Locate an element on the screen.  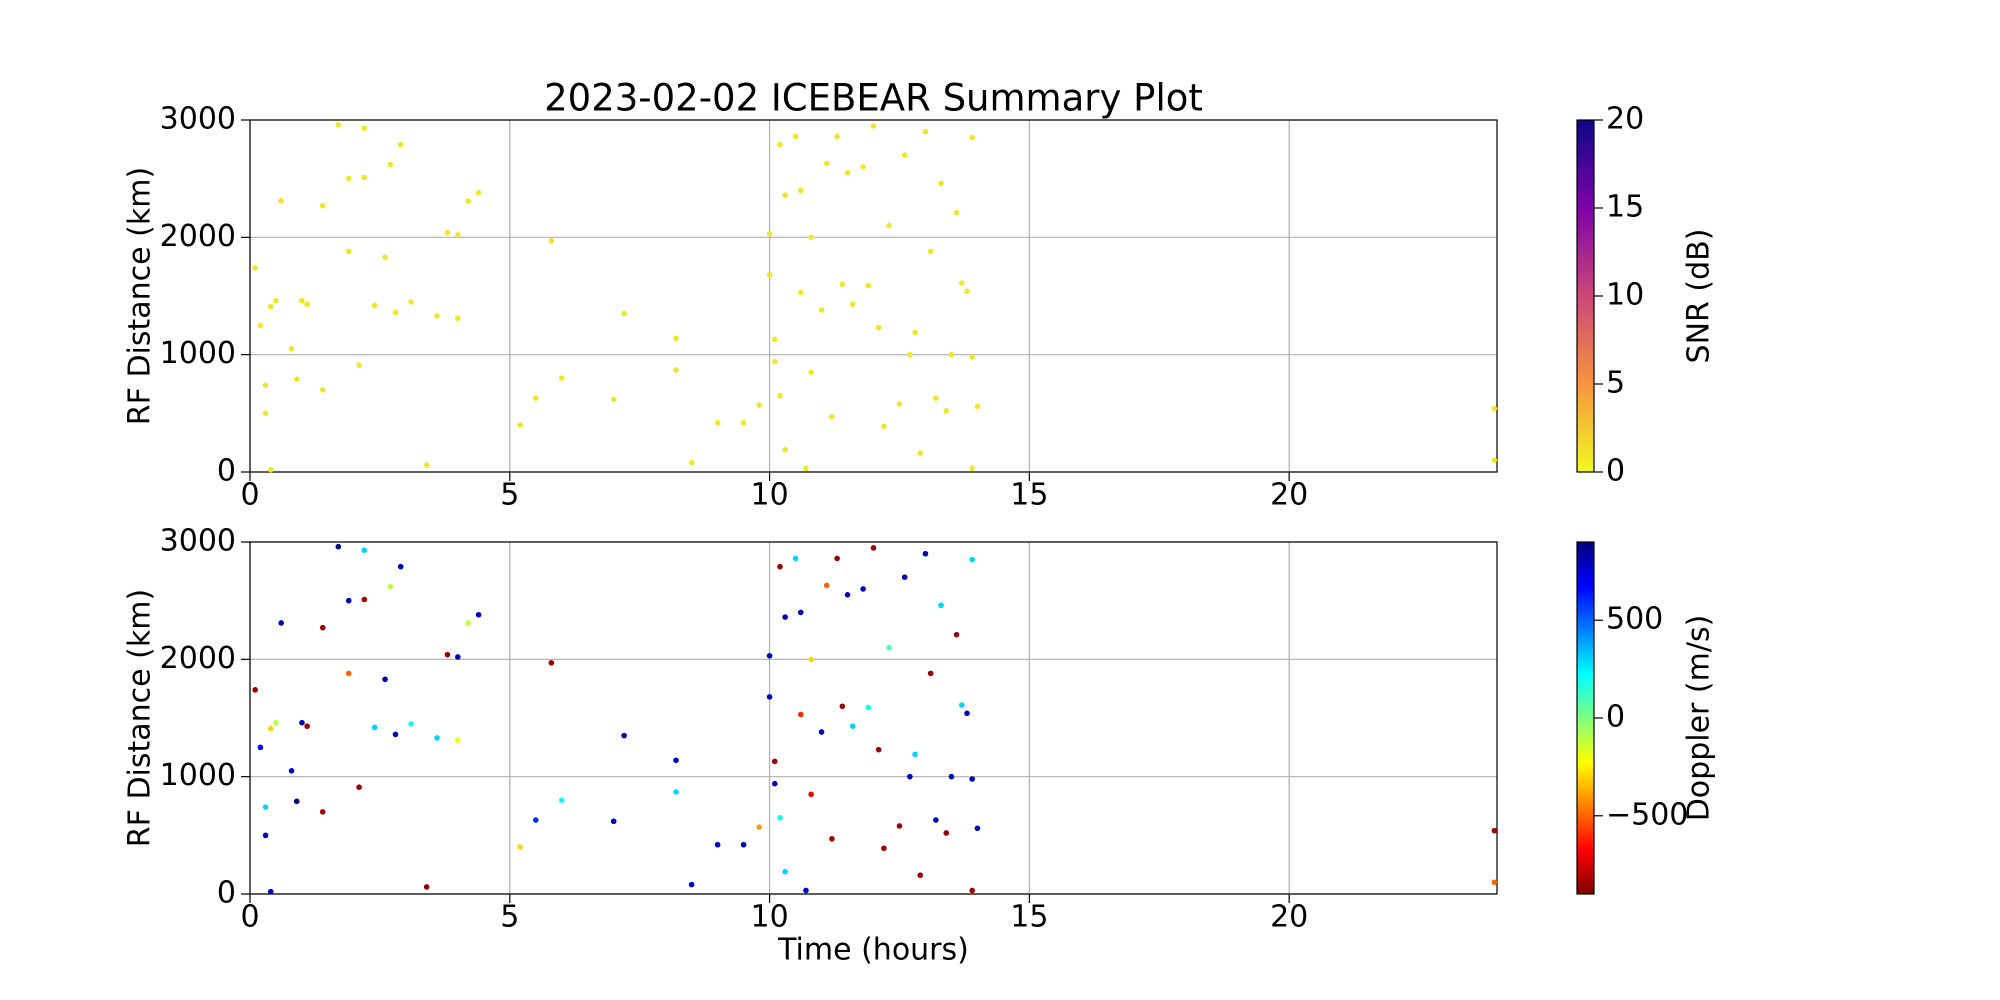
colorbar-label: Doppler (m/s) is located at coordinates (1699, 718).